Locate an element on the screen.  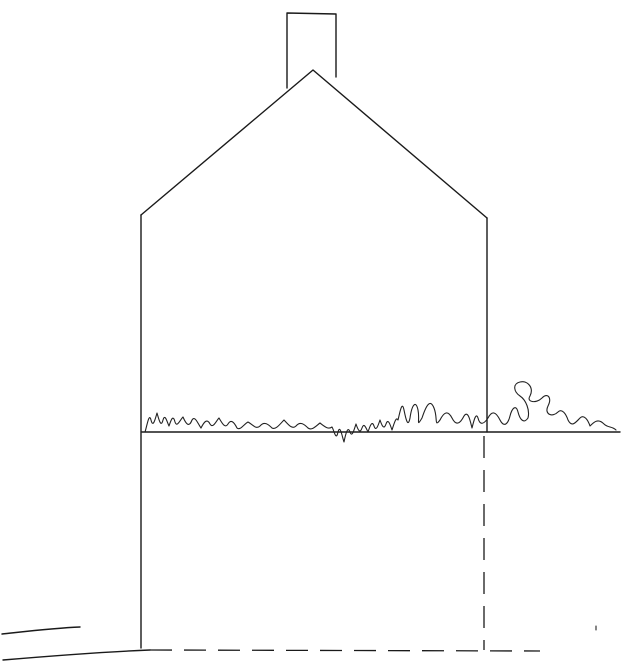
grass-scribble is located at coordinates (380, 412).